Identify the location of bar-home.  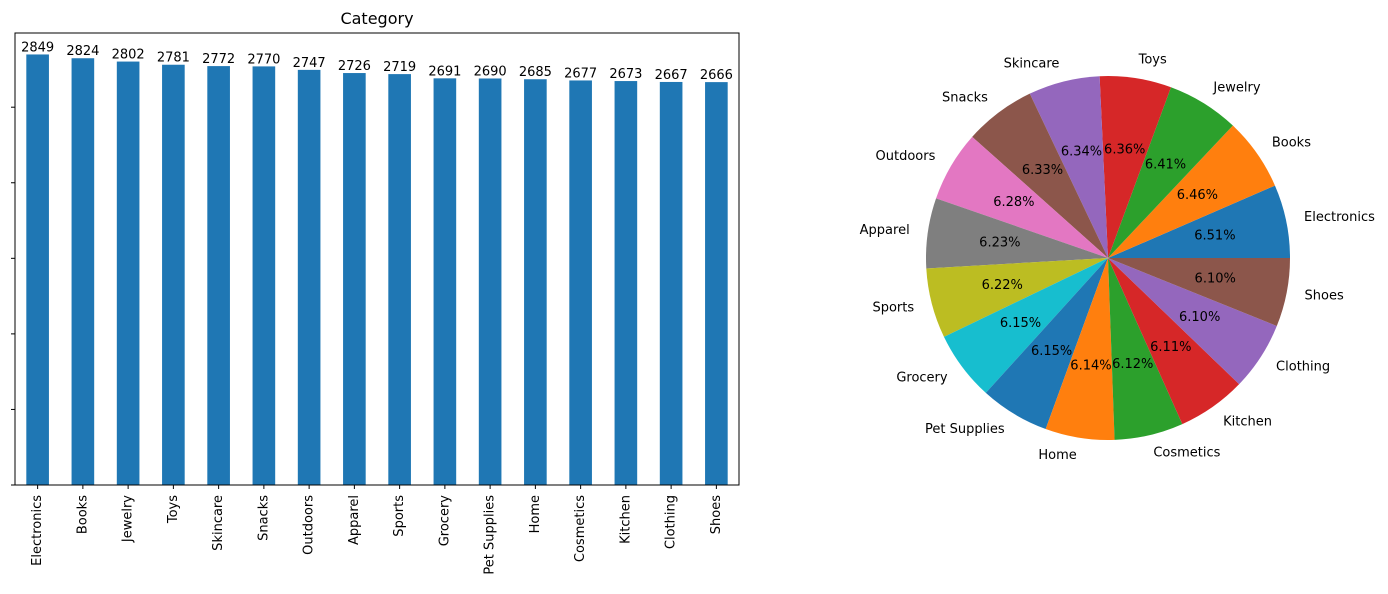
(535, 282).